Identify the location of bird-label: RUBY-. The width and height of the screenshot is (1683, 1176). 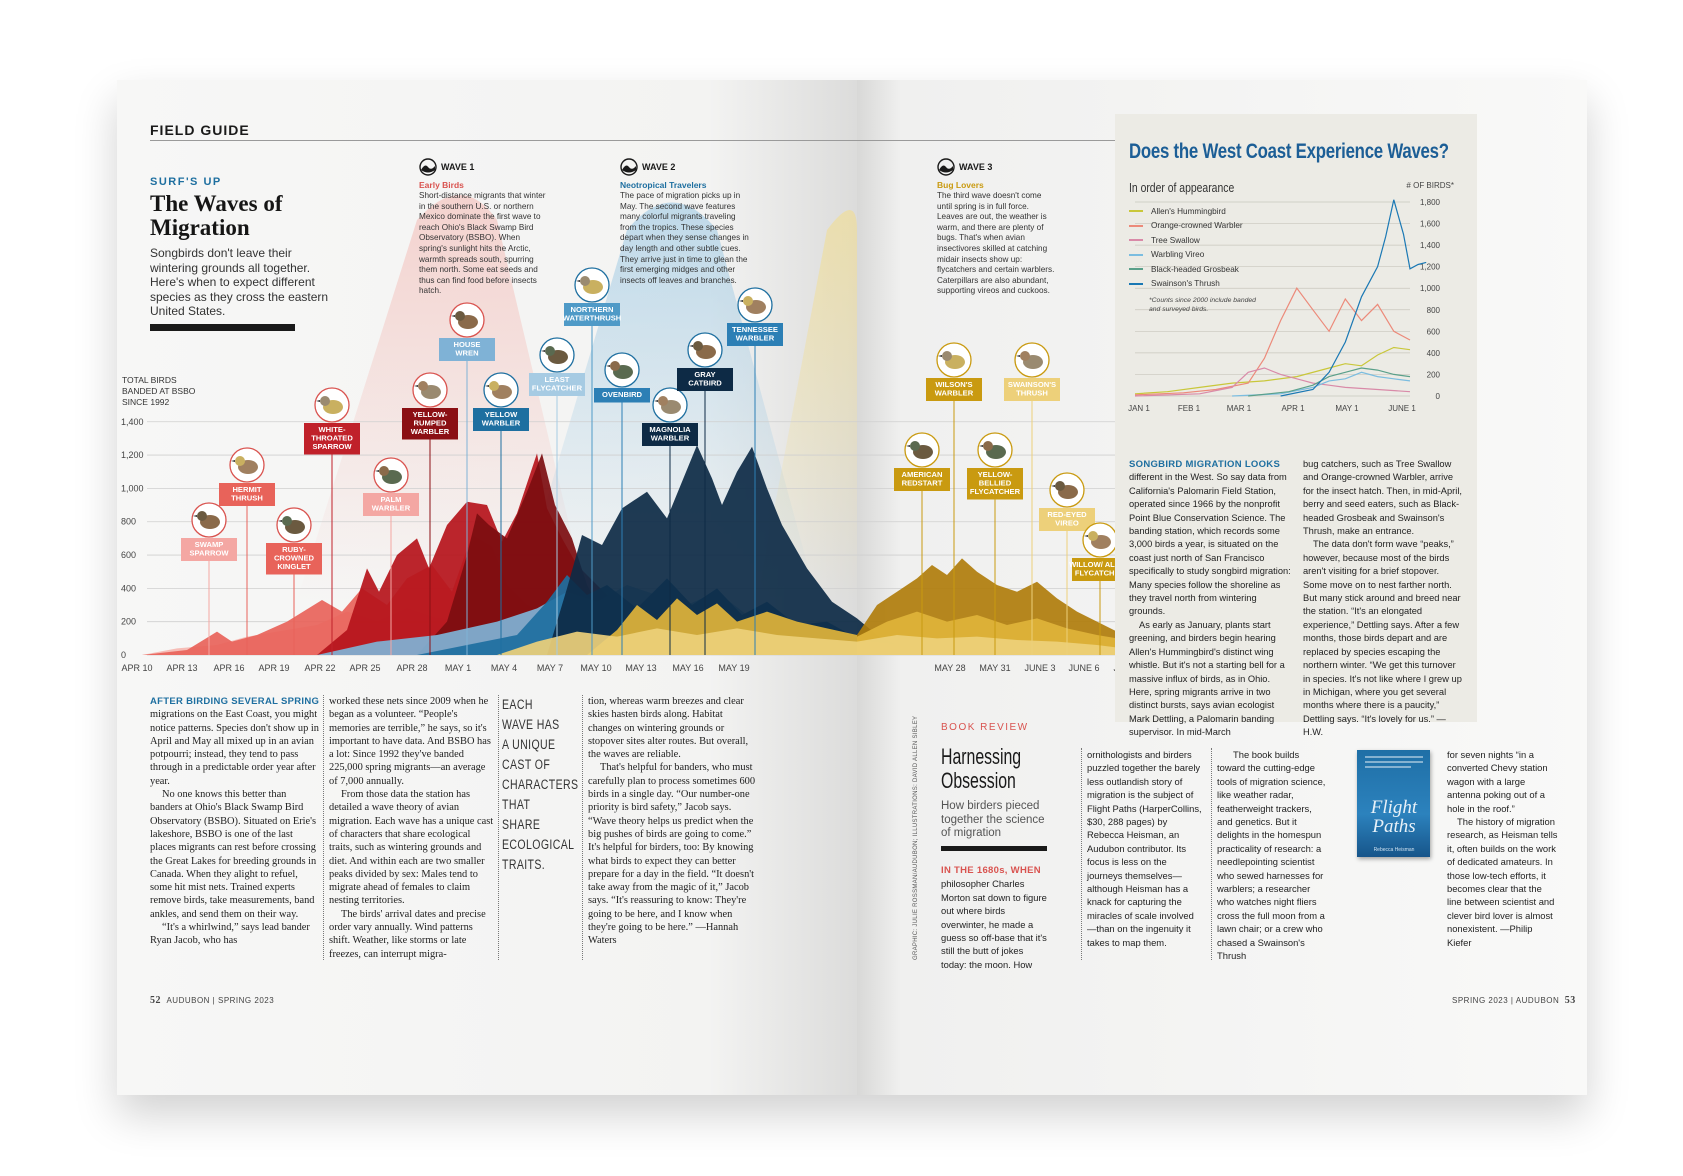
(294, 549).